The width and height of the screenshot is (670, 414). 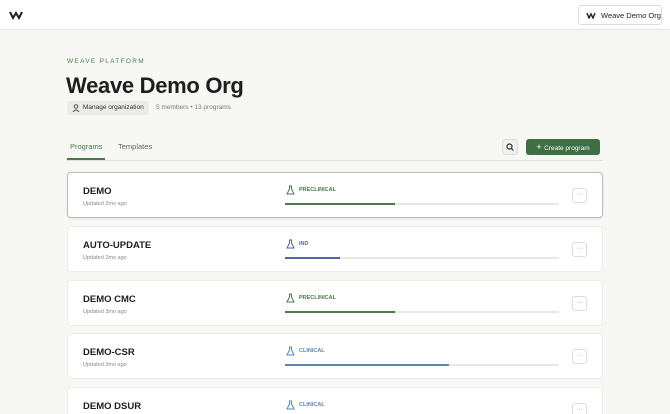 What do you see at coordinates (112, 406) in the screenshot?
I see `program-name: DEMO DSUR` at bounding box center [112, 406].